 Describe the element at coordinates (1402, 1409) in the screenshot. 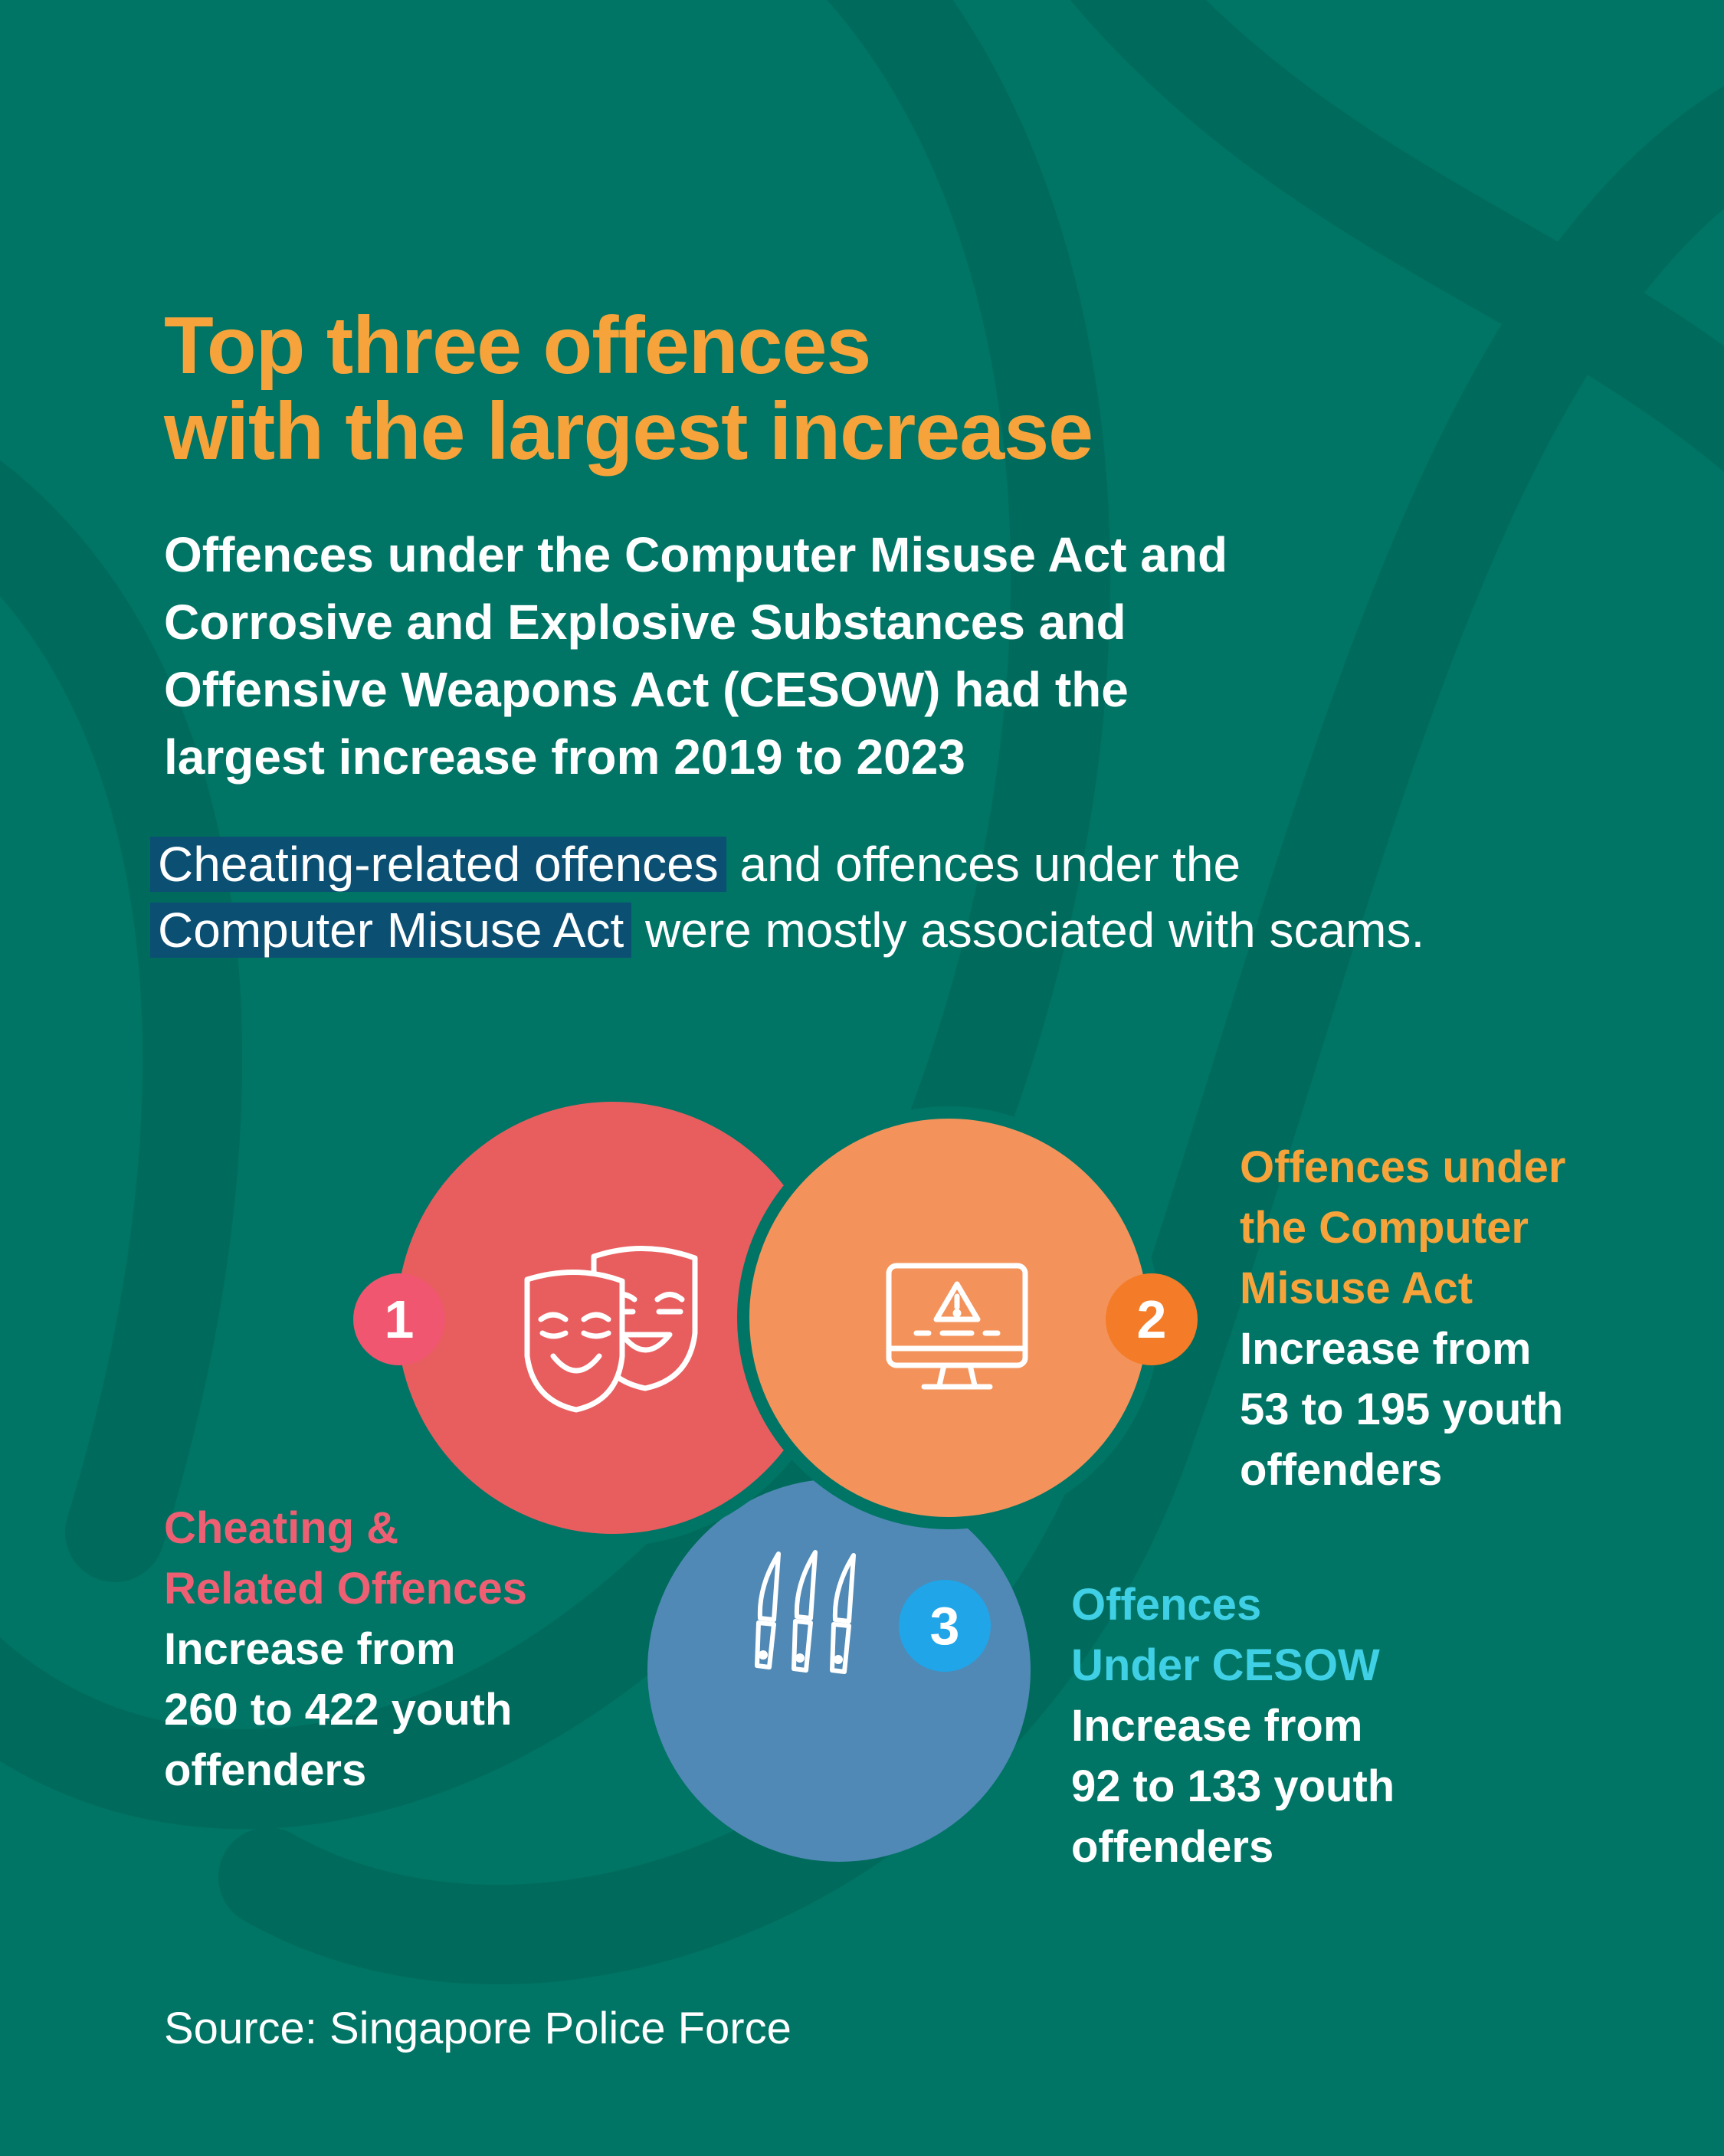

I see `offence-stat-line: 53 to 195 youth` at that location.